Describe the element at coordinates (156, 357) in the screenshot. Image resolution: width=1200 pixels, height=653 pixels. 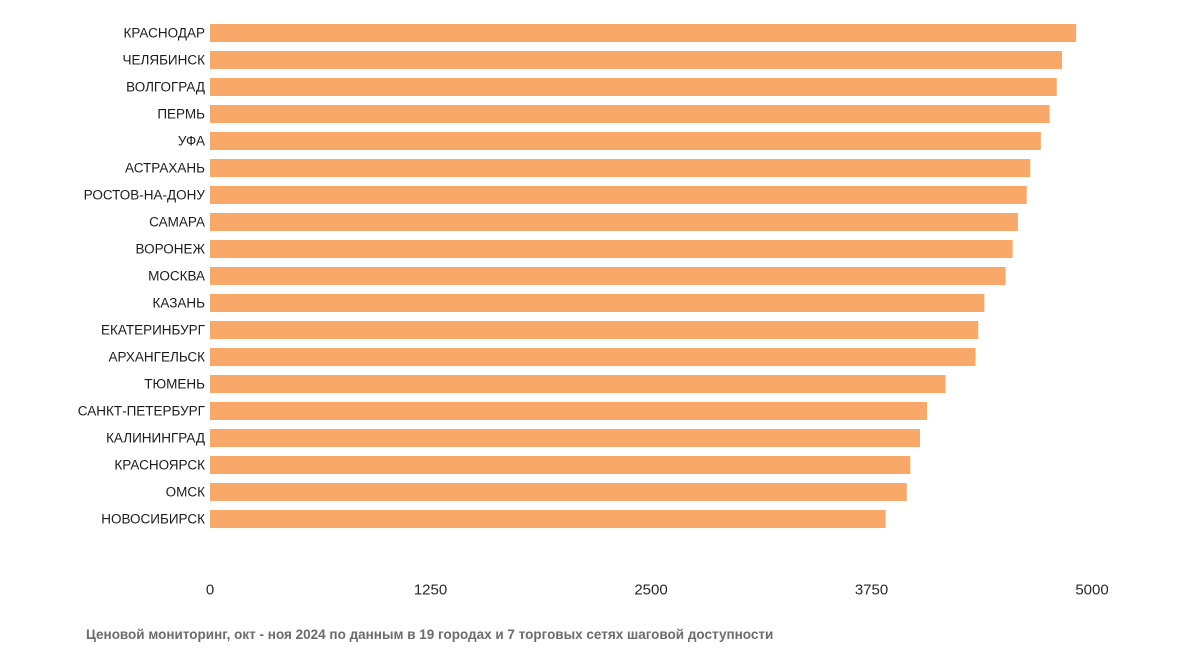
I see `category-label: АРХАНГЕЛЬСК` at that location.